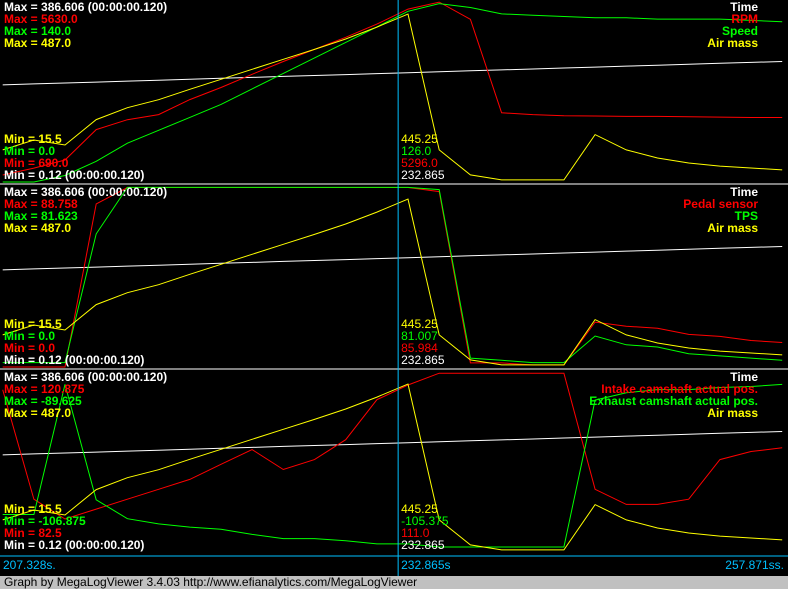 This screenshot has width=788, height=589. What do you see at coordinates (29, 565) in the screenshot?
I see `time-start: 207.328s.` at bounding box center [29, 565].